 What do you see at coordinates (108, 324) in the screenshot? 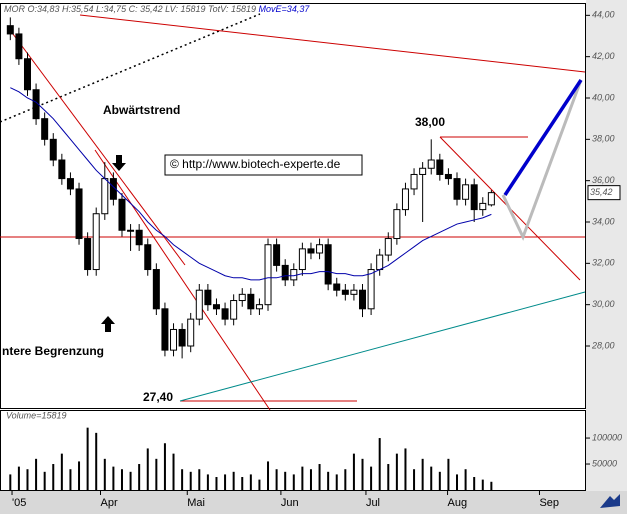
I see `arrow-up` at bounding box center [108, 324].